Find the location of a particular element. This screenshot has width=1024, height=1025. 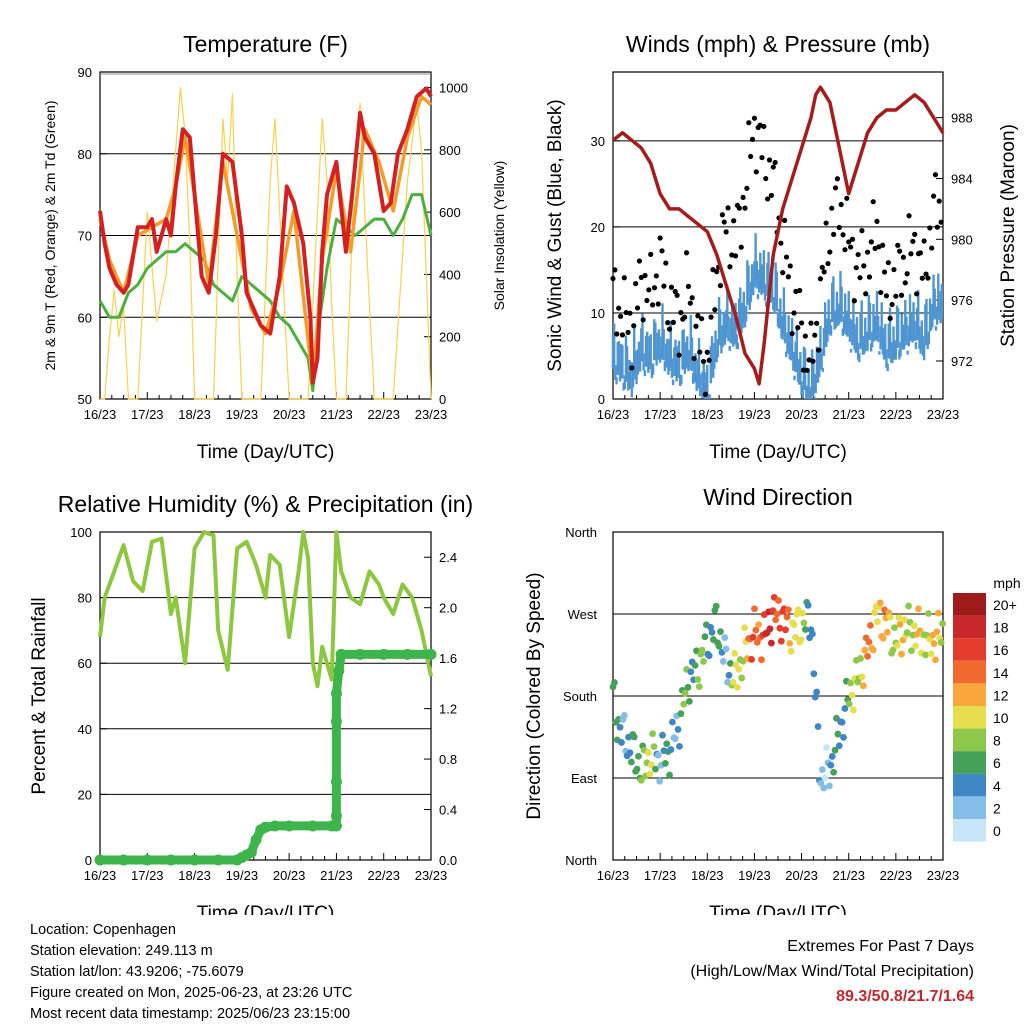

legend-title: mph is located at coordinates (1006, 583).